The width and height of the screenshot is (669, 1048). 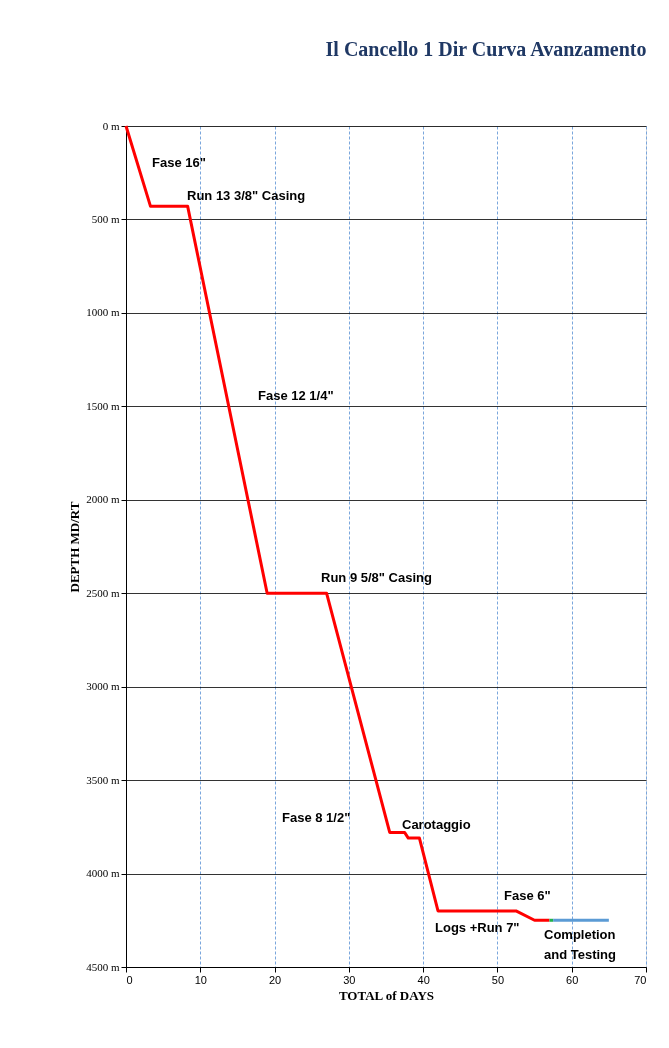 What do you see at coordinates (111, 125) in the screenshot?
I see `y-tick-label: 0 m` at bounding box center [111, 125].